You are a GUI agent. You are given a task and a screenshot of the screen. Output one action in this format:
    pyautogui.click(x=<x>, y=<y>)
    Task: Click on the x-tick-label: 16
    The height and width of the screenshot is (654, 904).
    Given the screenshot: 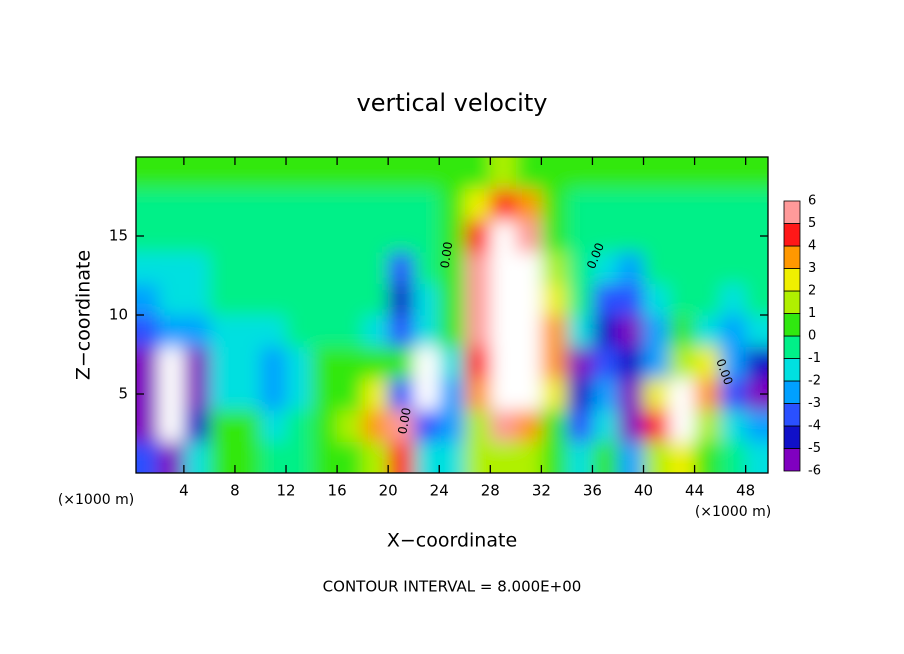 What is the action you would take?
    pyautogui.click(x=337, y=491)
    